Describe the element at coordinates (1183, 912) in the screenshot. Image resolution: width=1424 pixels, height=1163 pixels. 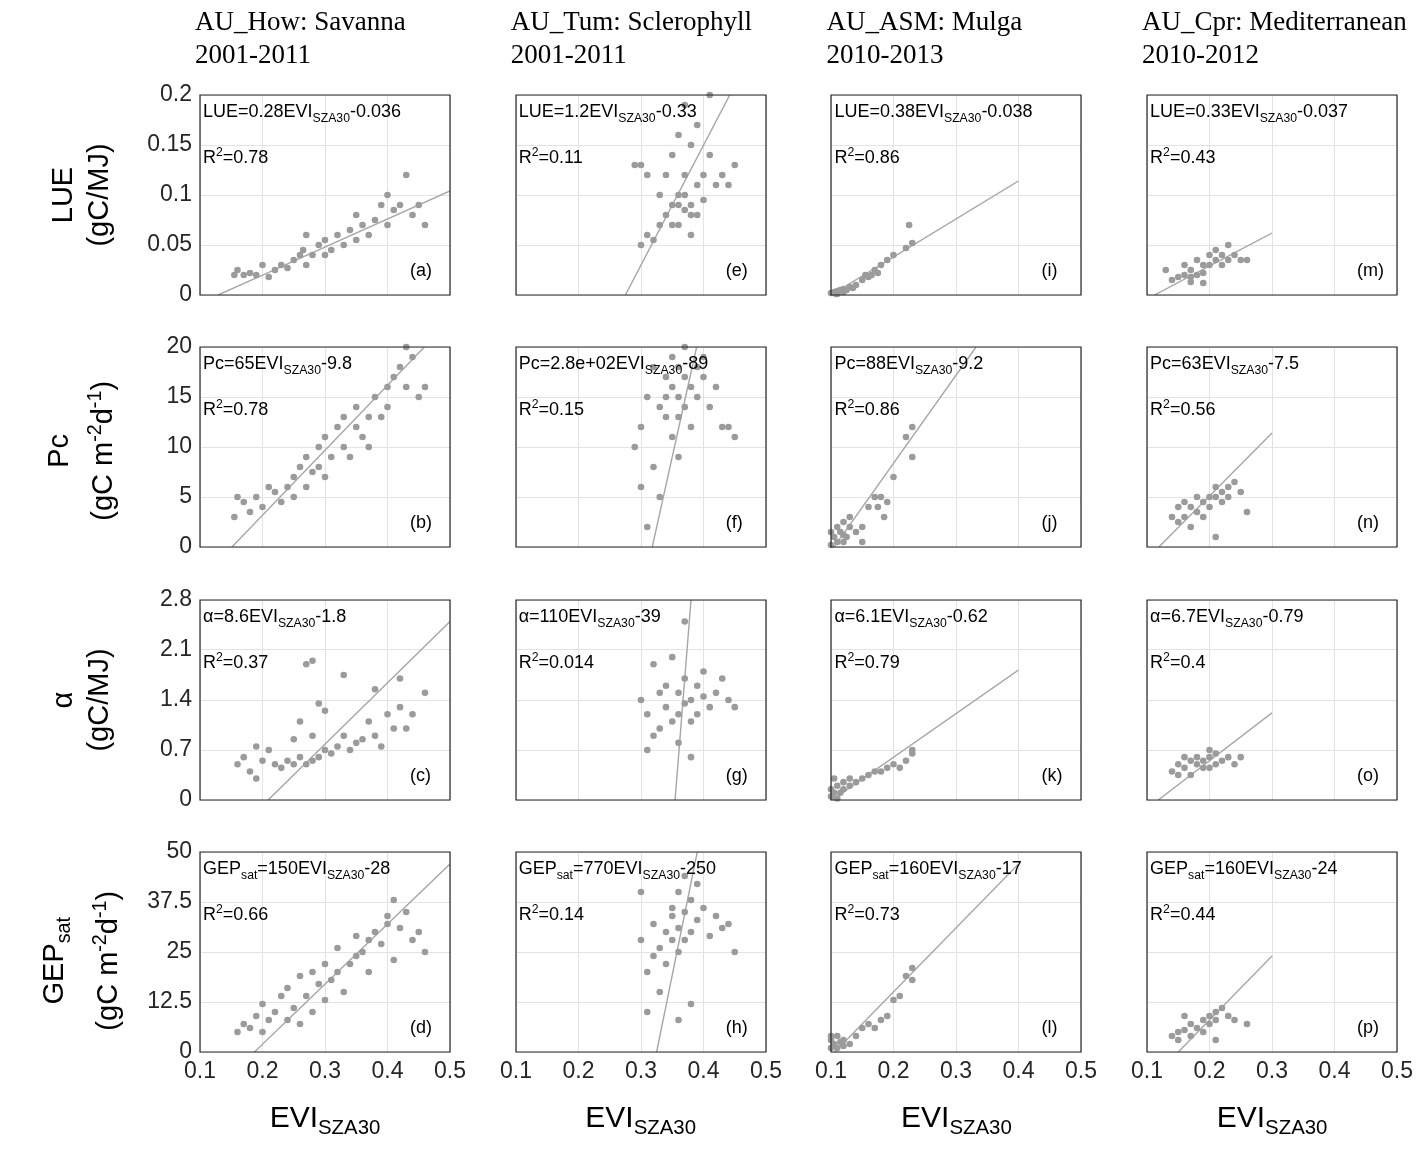
I see `annotation: R$^{2}$=0.44` at that location.